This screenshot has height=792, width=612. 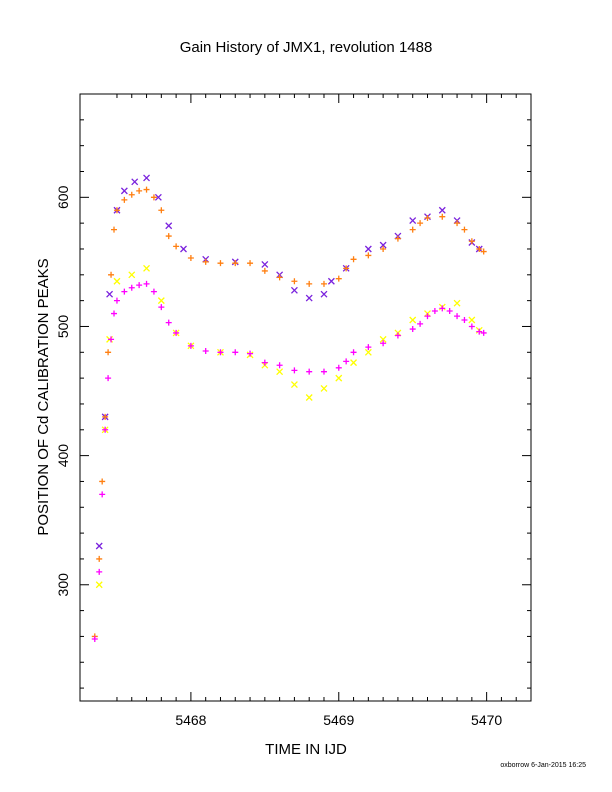 What do you see at coordinates (543, 765) in the screenshot?
I see `footer-stamp: oxborrow 6-Jan-2015 16:25` at bounding box center [543, 765].